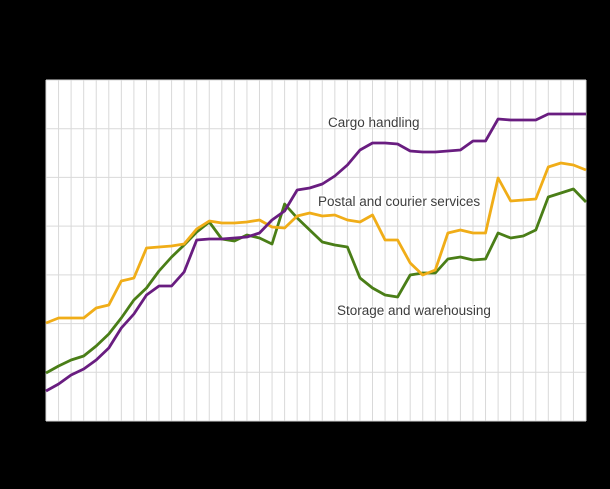 This screenshot has width=610, height=489. I want to click on storage-warehousing-series-label: Storage and warehousing, so click(414, 310).